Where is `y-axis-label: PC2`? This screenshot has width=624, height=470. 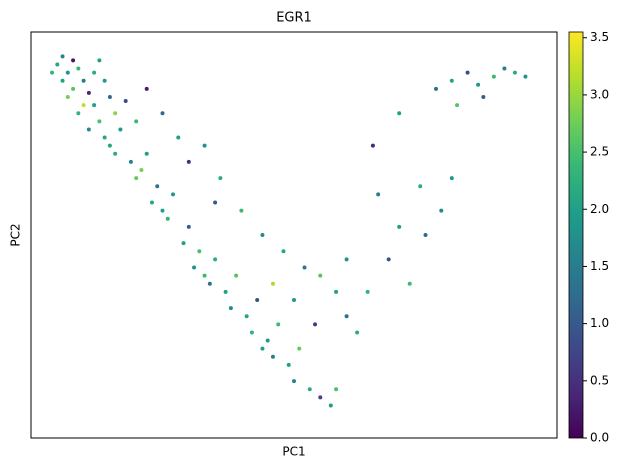 y-axis-label: PC2 is located at coordinates (16, 234).